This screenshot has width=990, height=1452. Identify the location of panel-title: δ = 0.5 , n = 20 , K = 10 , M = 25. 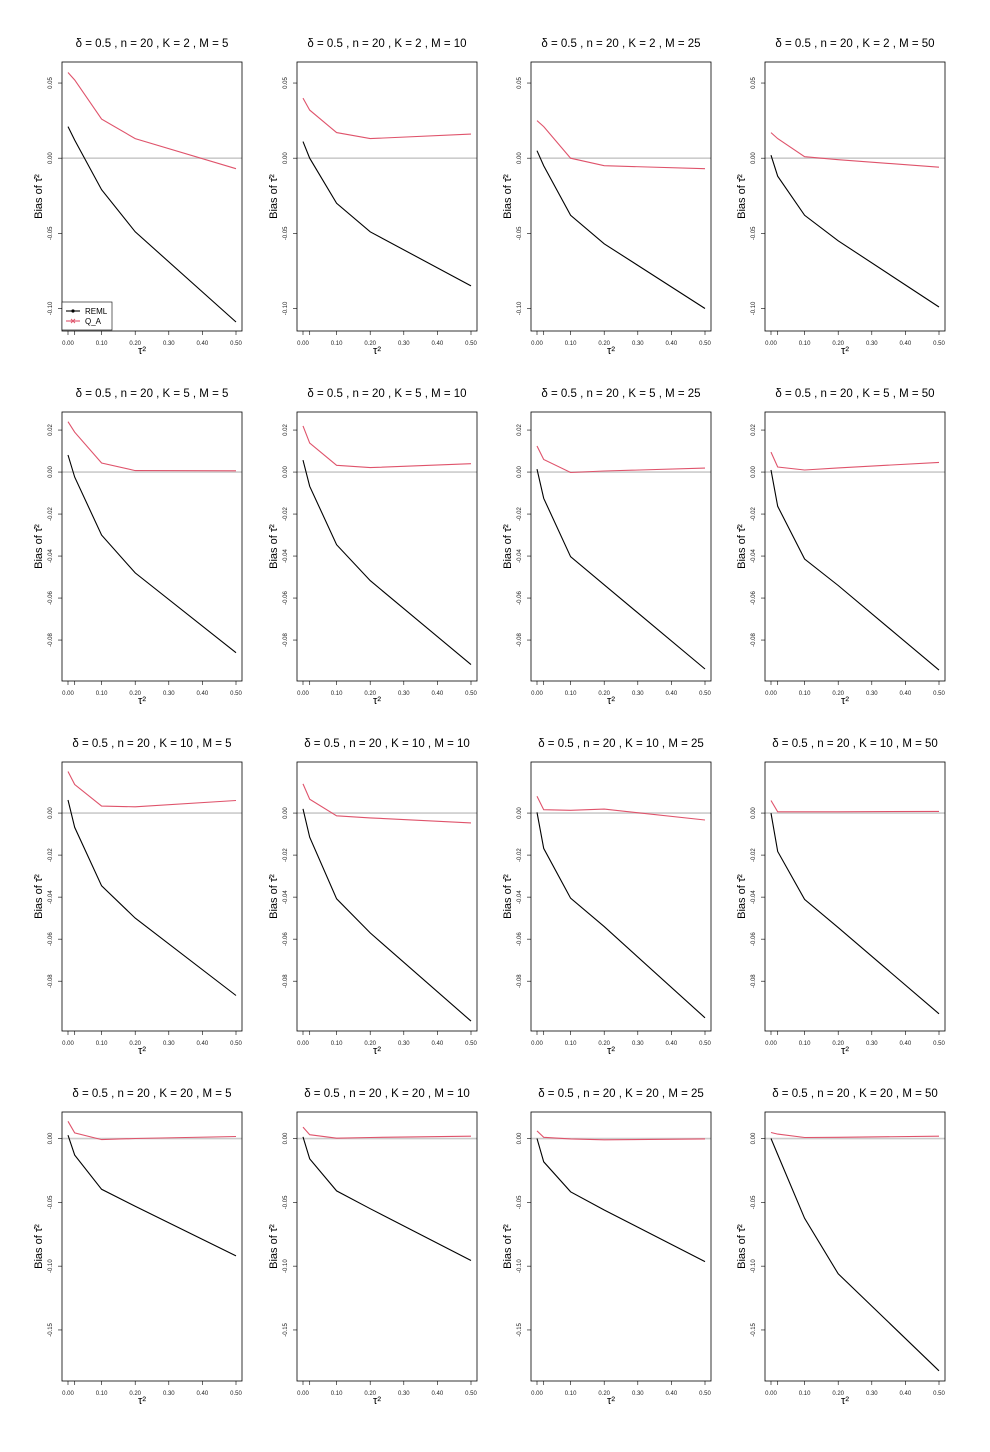
(621, 744).